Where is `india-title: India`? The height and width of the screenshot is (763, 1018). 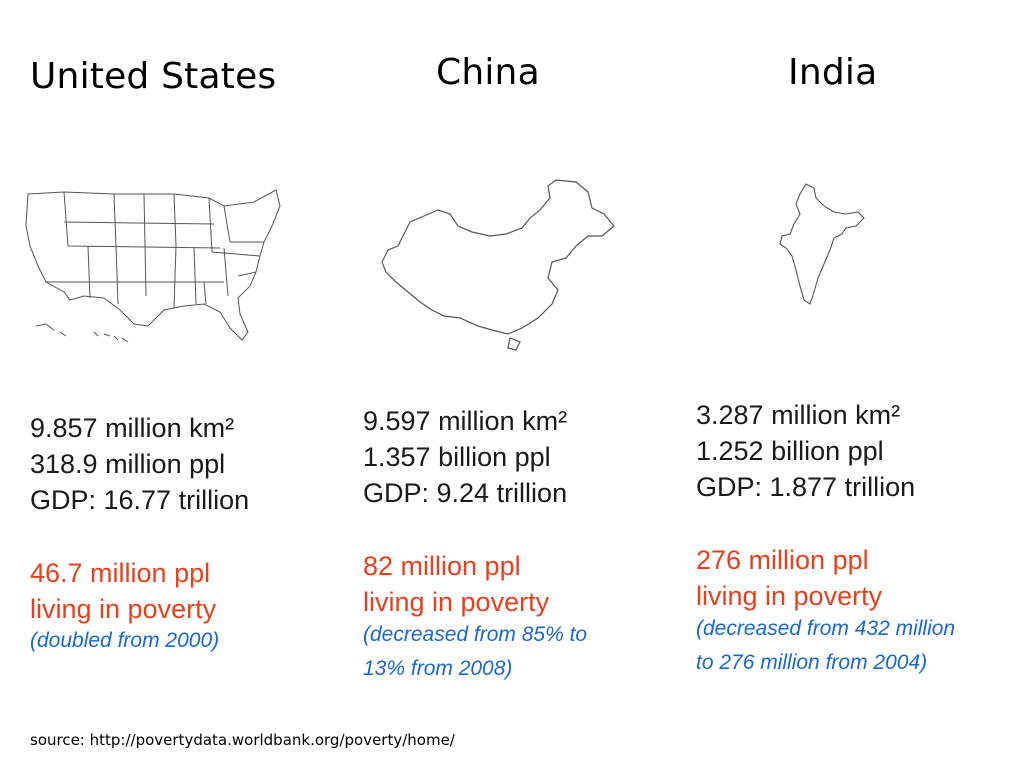
india-title: India is located at coordinates (833, 72).